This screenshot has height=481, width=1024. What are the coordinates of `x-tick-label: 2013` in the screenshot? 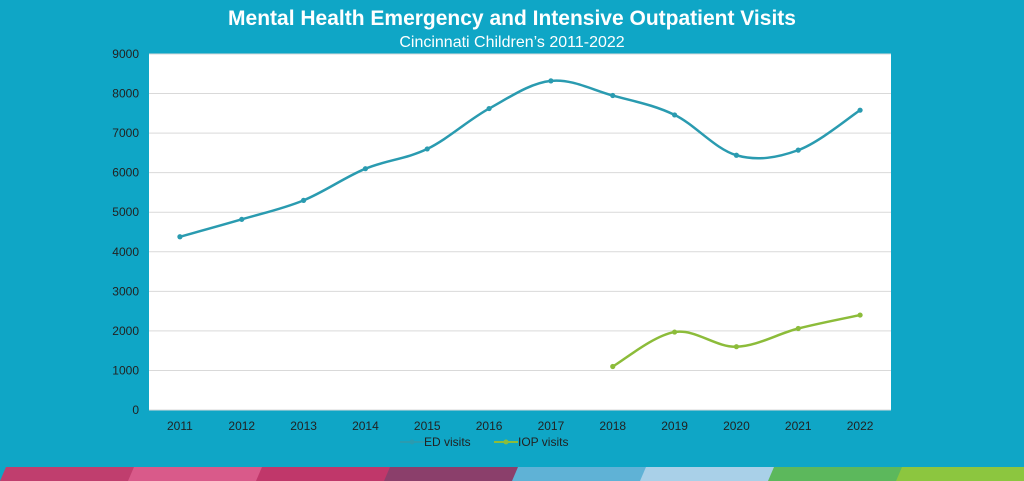 It's located at (303, 426).